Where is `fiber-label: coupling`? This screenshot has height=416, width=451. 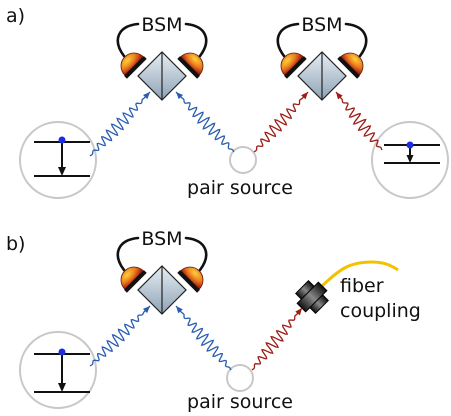
fiber-label: coupling is located at coordinates (380, 311).